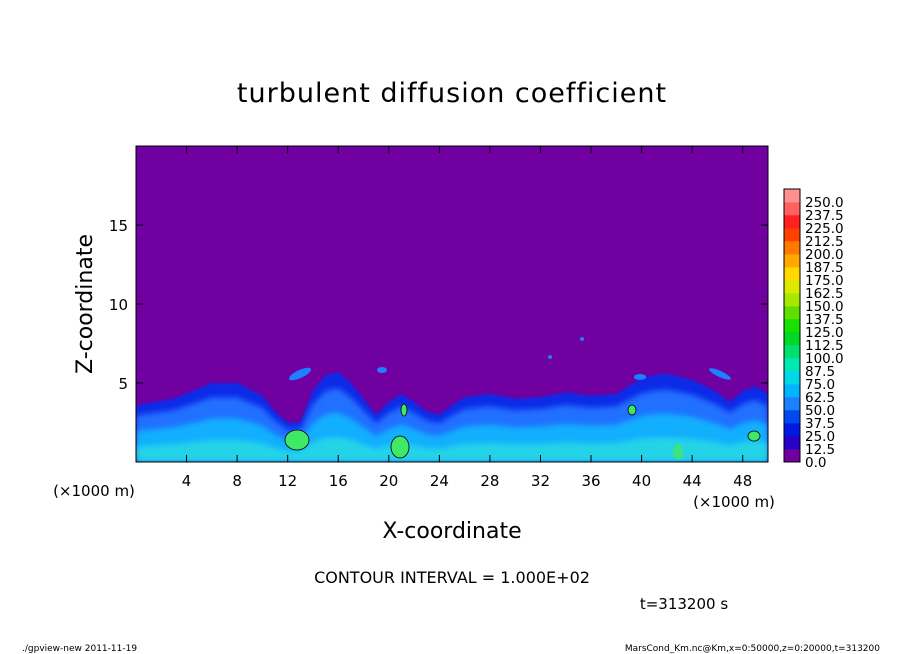 Image resolution: width=904 pixels, height=654 pixels. I want to click on x-tick-label-10: 44, so click(692, 481).